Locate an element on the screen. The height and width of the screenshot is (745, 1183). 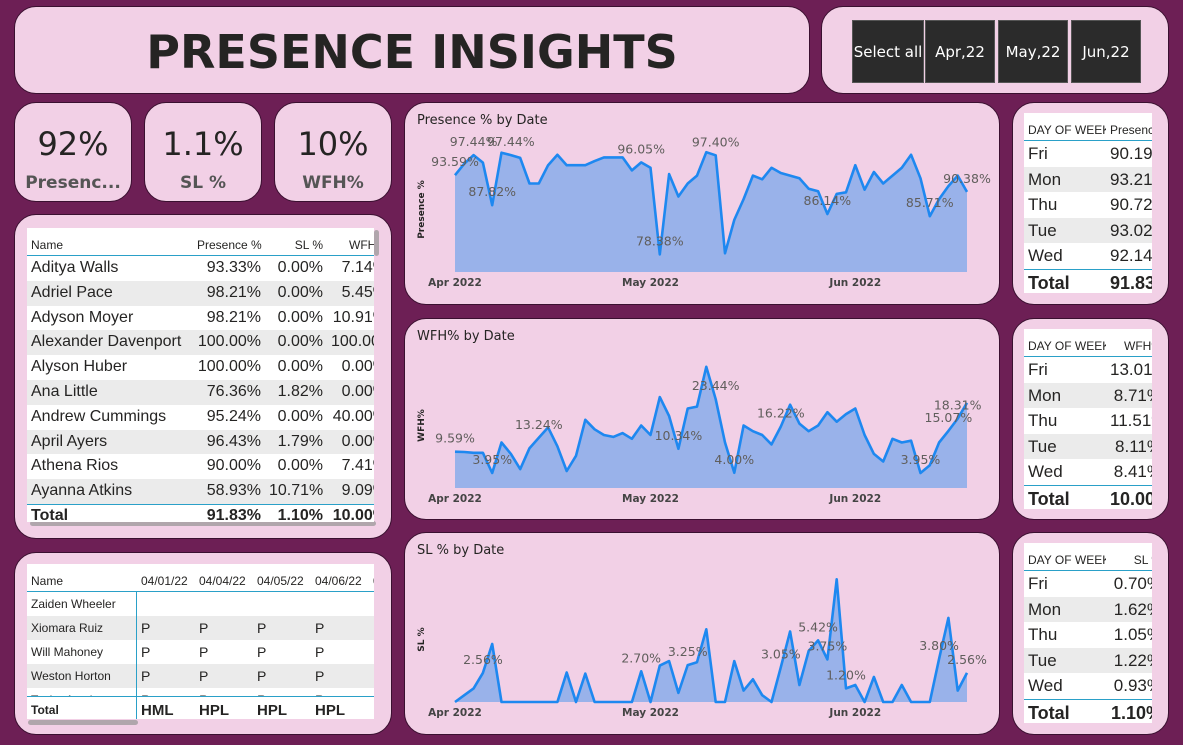
chart-panel is located at coordinates (702, 203).